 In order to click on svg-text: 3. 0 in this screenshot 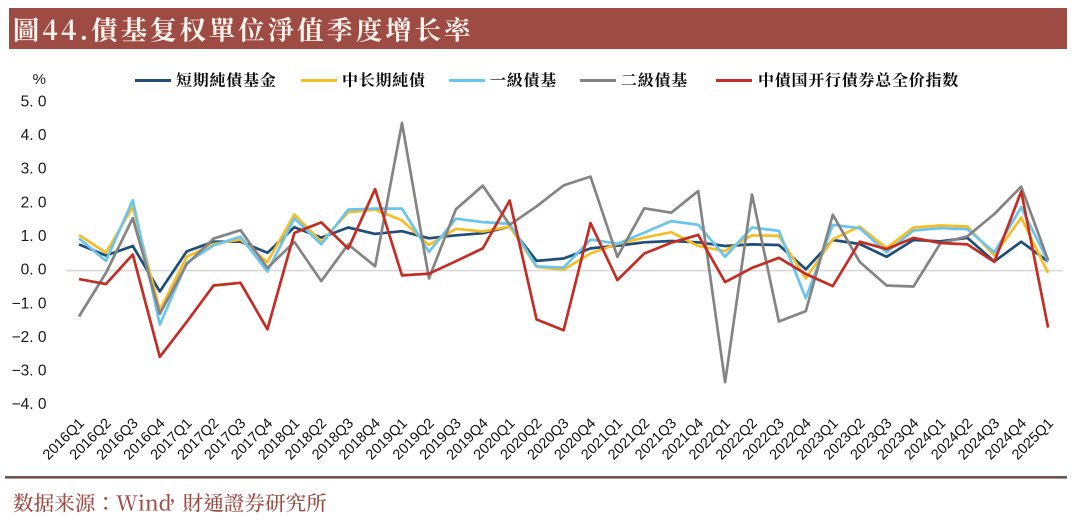, I will do `click(34, 169)`.